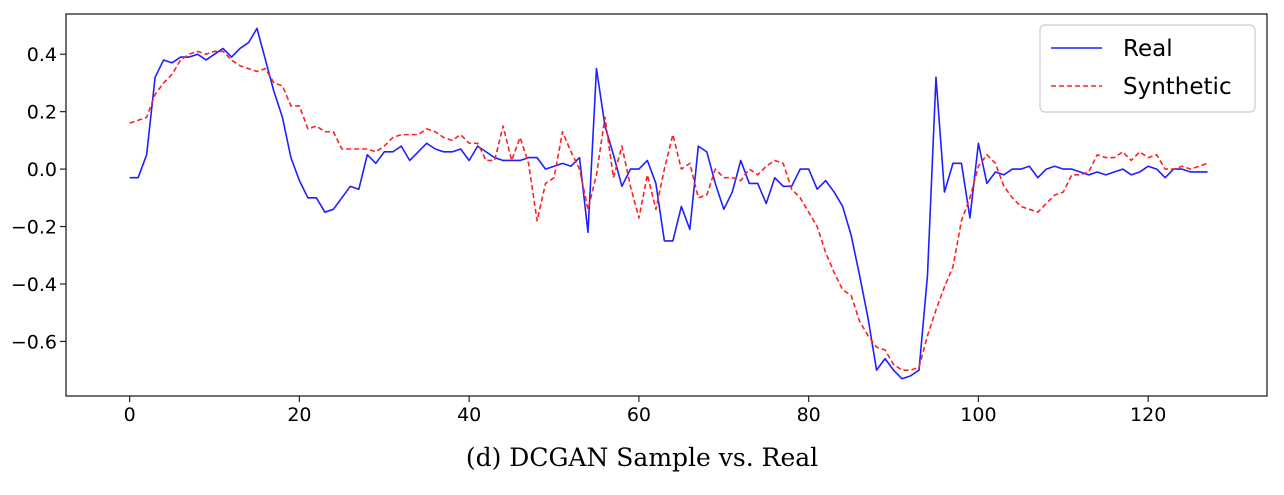 This screenshot has height=495, width=1284. I want to click on y-tick-label: −0.6, so click(34, 342).